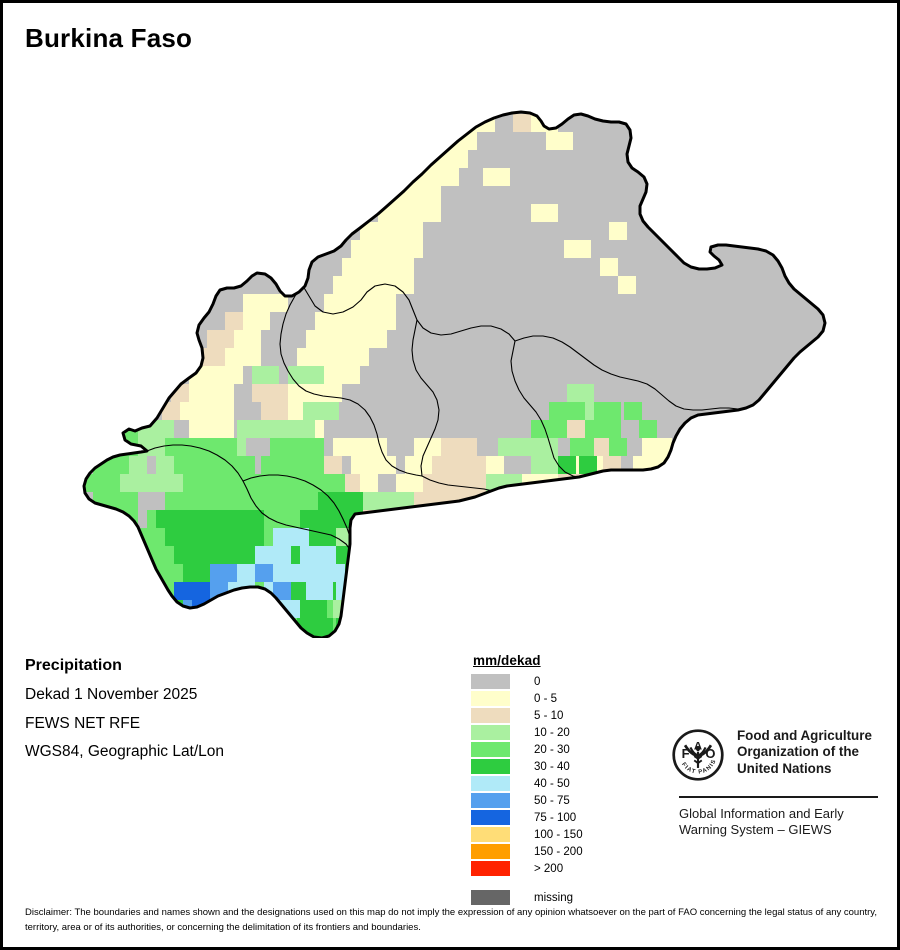 This screenshot has width=900, height=950. I want to click on legend-row: 75 - 100, so click(561, 817).